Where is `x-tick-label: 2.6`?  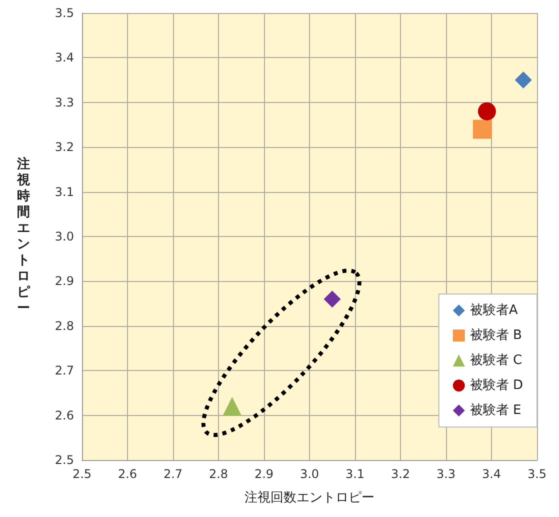 x-tick-label: 2.6 is located at coordinates (128, 474).